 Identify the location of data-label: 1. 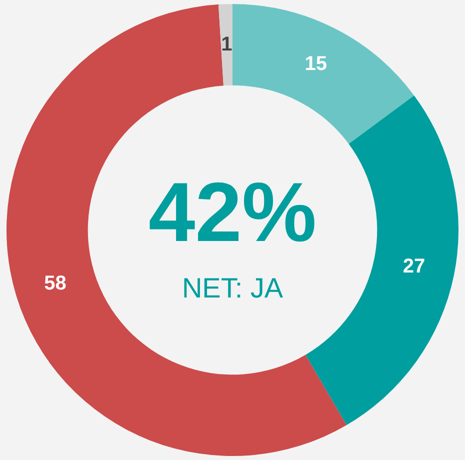
(226, 44).